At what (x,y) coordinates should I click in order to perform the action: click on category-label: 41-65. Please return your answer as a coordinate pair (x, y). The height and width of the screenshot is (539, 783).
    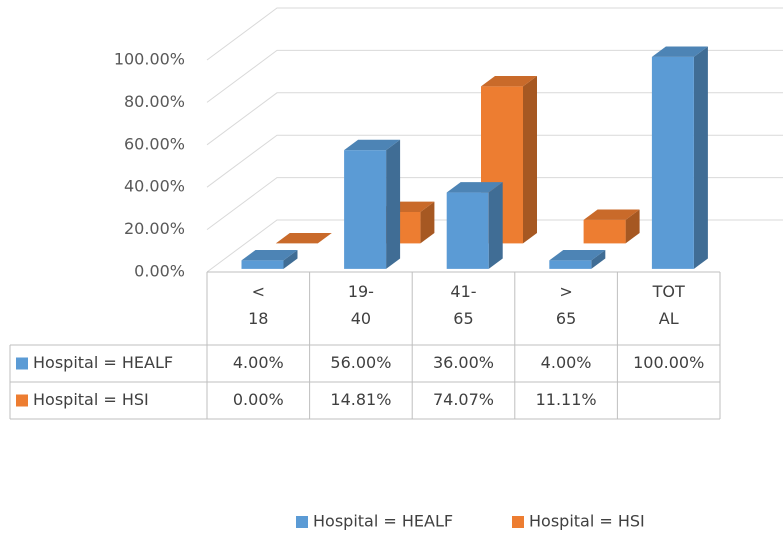
    Looking at the image, I should click on (463, 305).